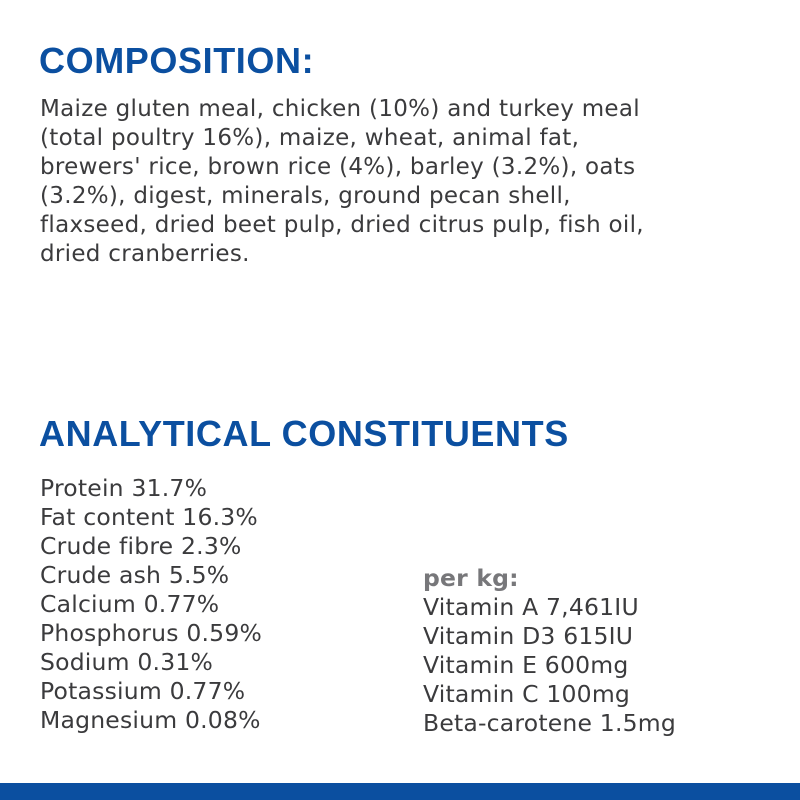 The height and width of the screenshot is (800, 800). I want to click on additive-item: Vitamin A 7,461IU, so click(531, 607).